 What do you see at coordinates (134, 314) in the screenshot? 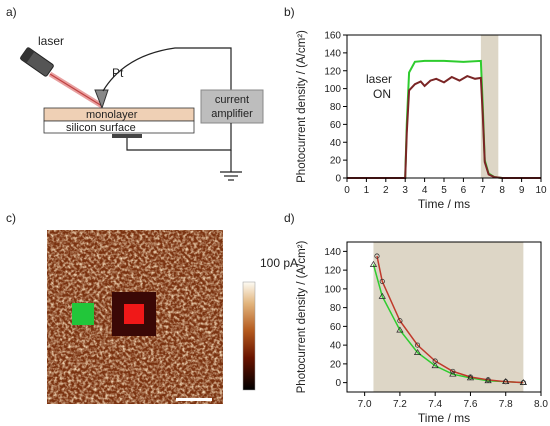
I see `red-marker` at bounding box center [134, 314].